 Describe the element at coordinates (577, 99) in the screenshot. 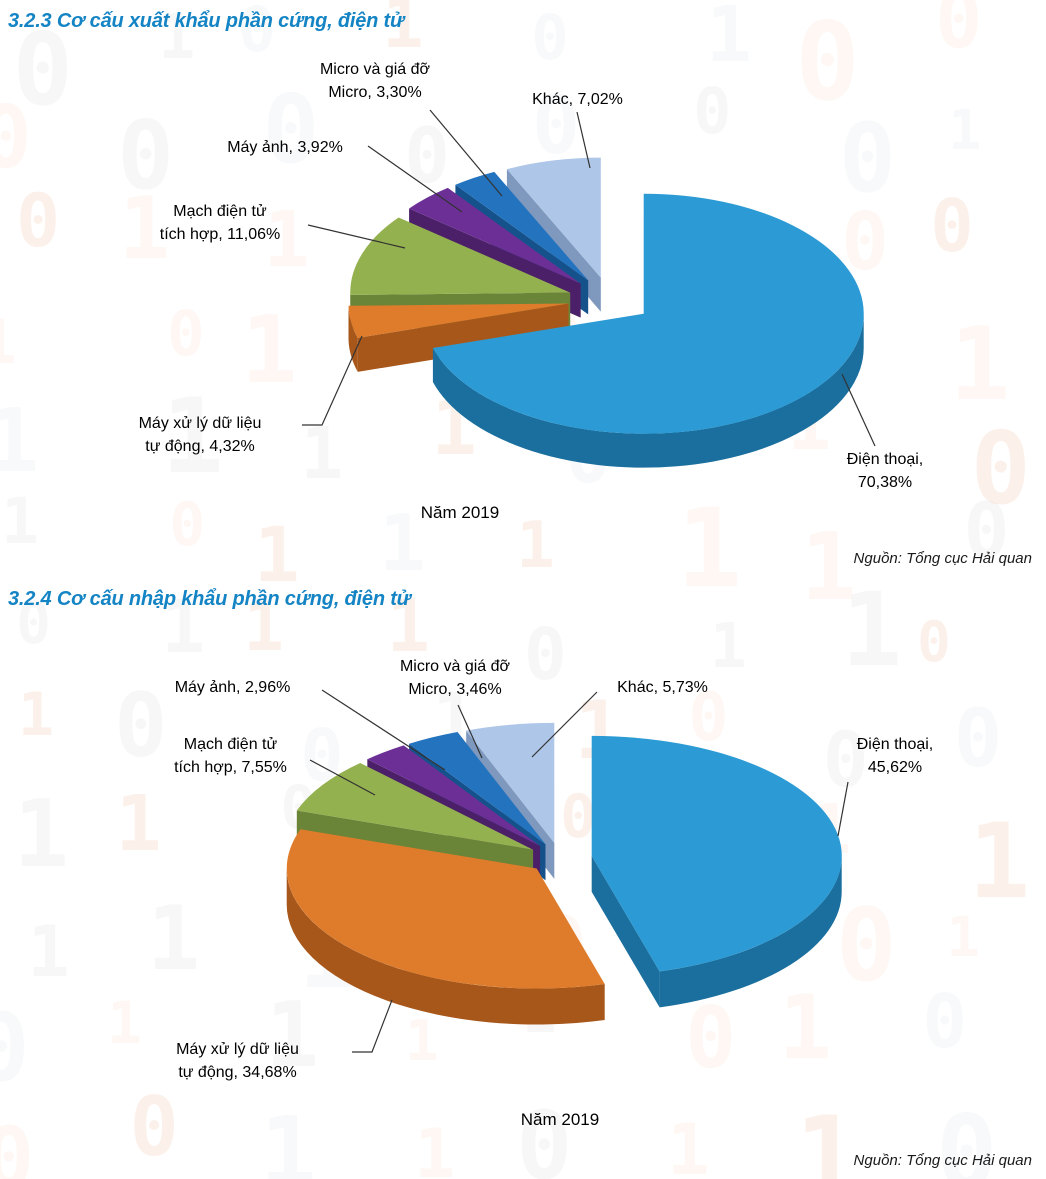

I see `export-label-khac: Khác, 7,02%` at that location.